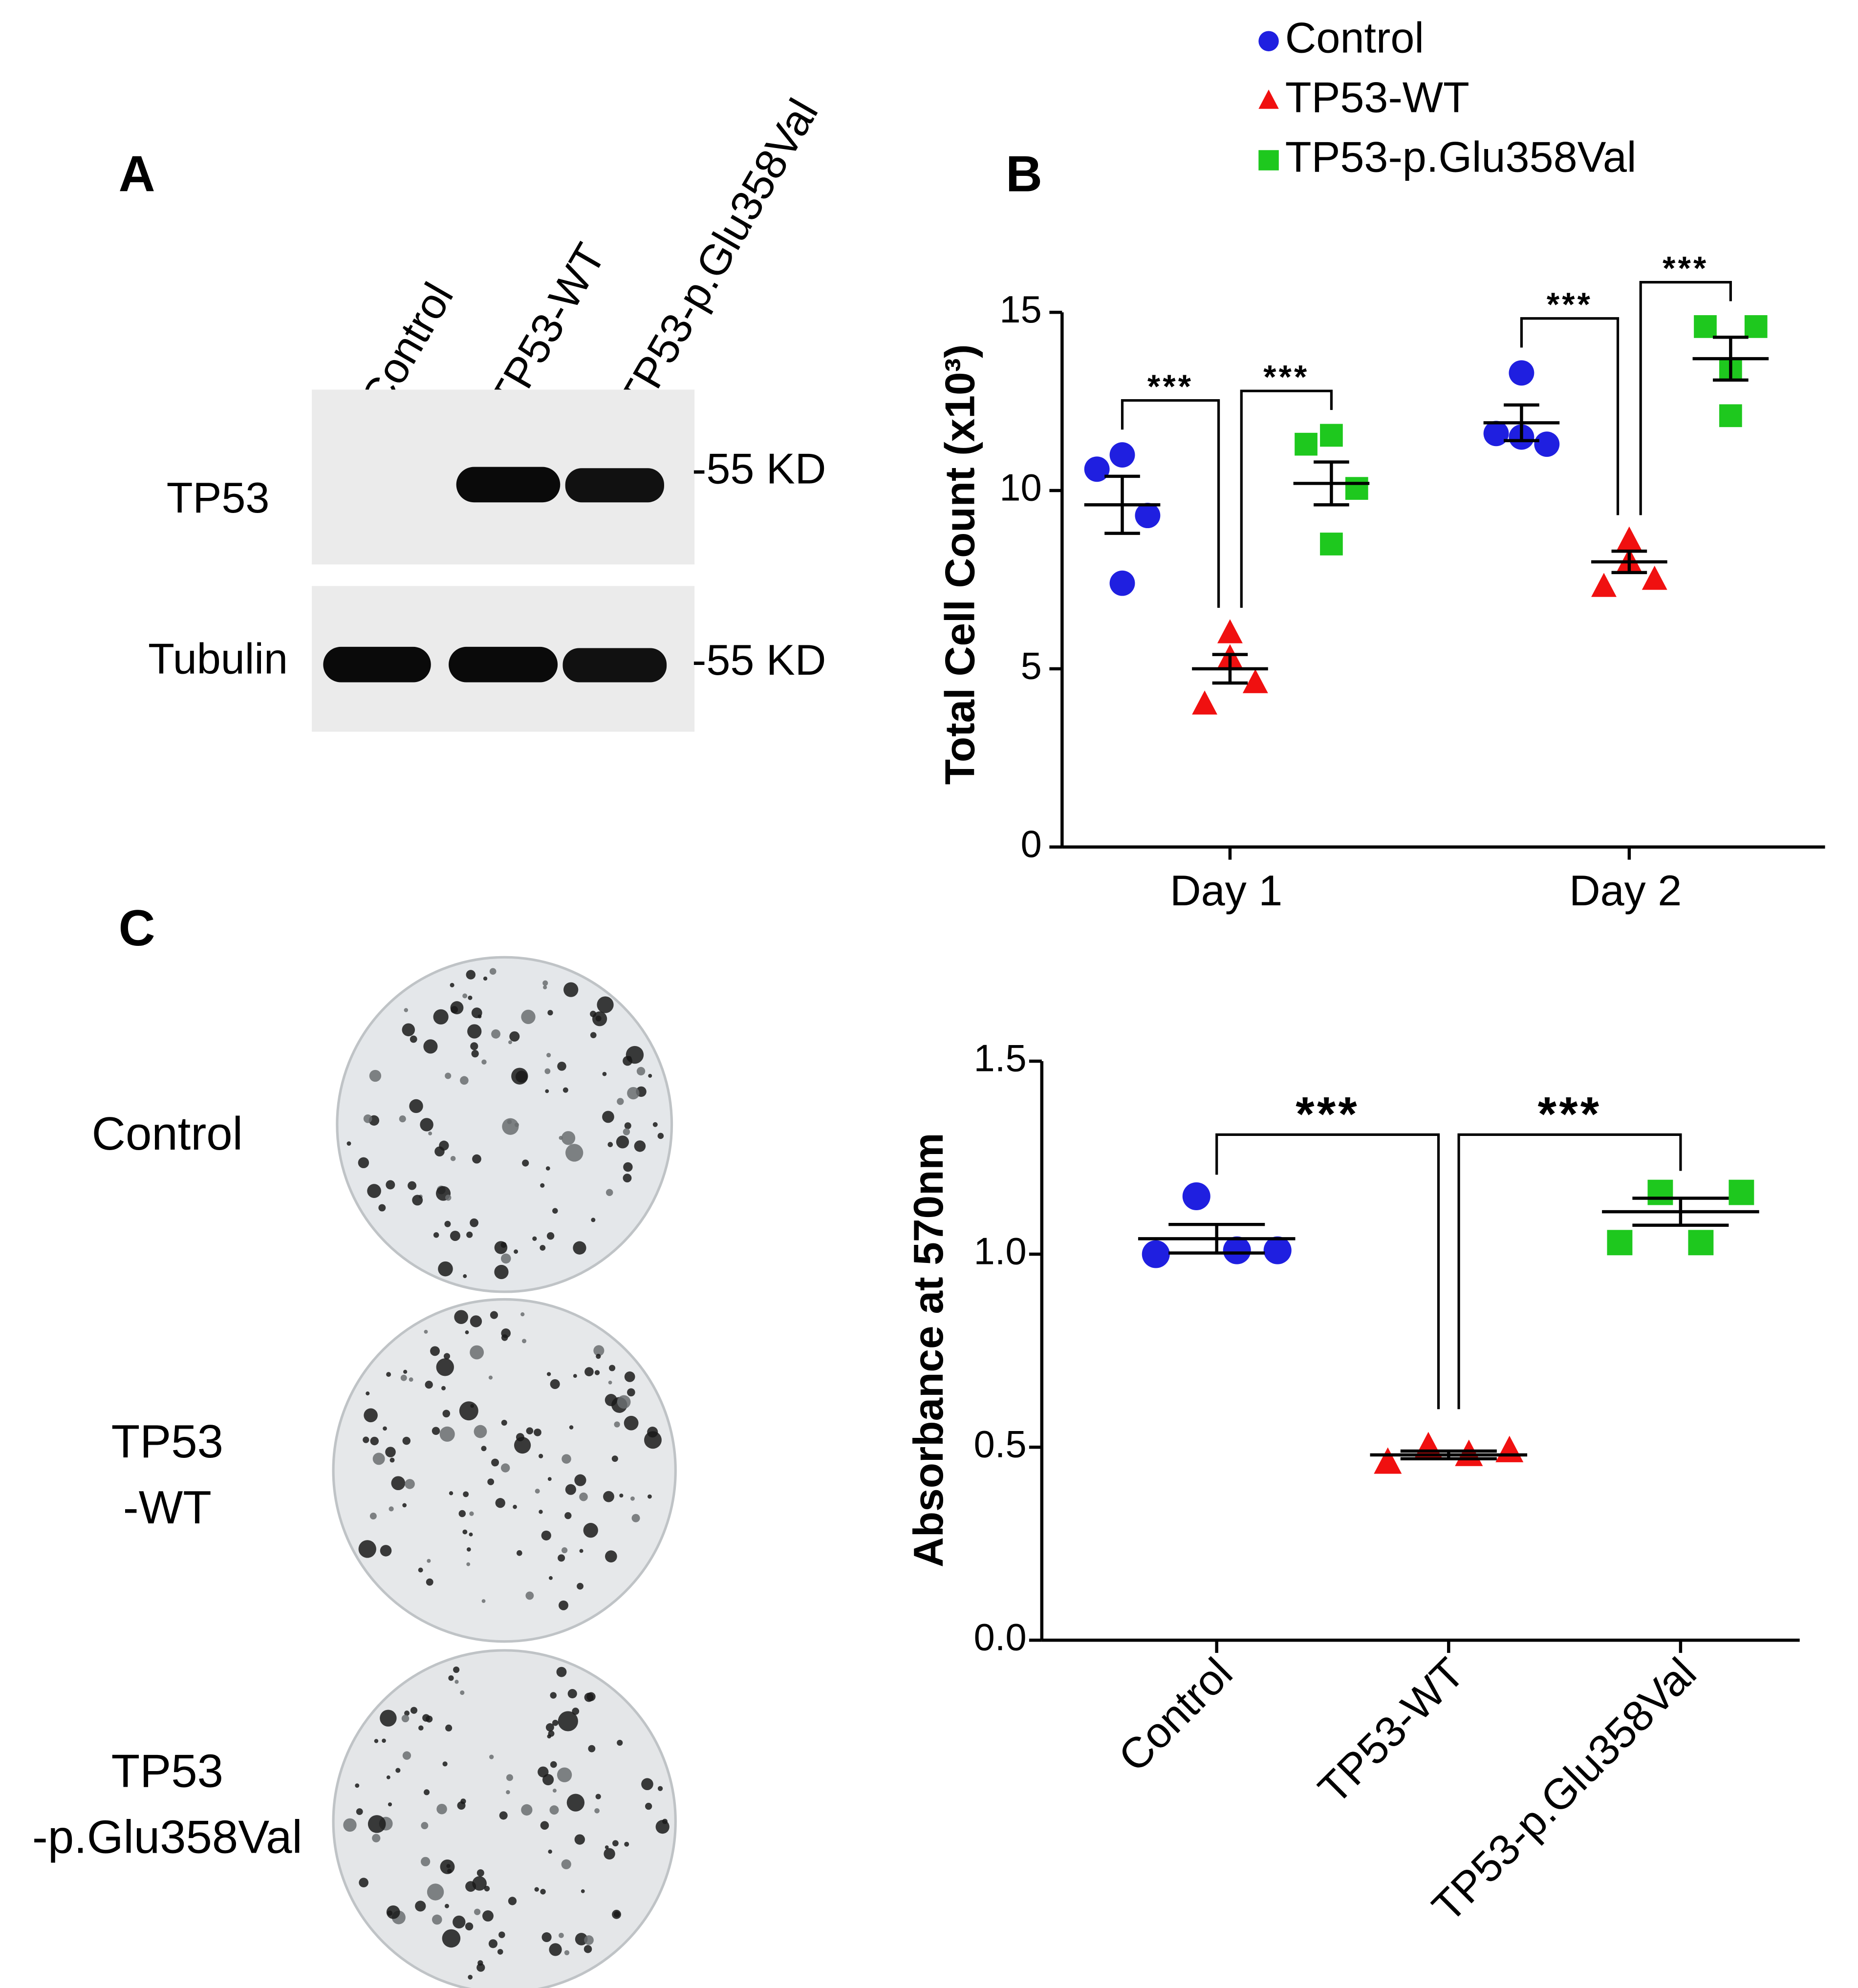 The width and height of the screenshot is (1858, 1988). What do you see at coordinates (218, 658) in the screenshot?
I see `protein-label: Tubulin` at bounding box center [218, 658].